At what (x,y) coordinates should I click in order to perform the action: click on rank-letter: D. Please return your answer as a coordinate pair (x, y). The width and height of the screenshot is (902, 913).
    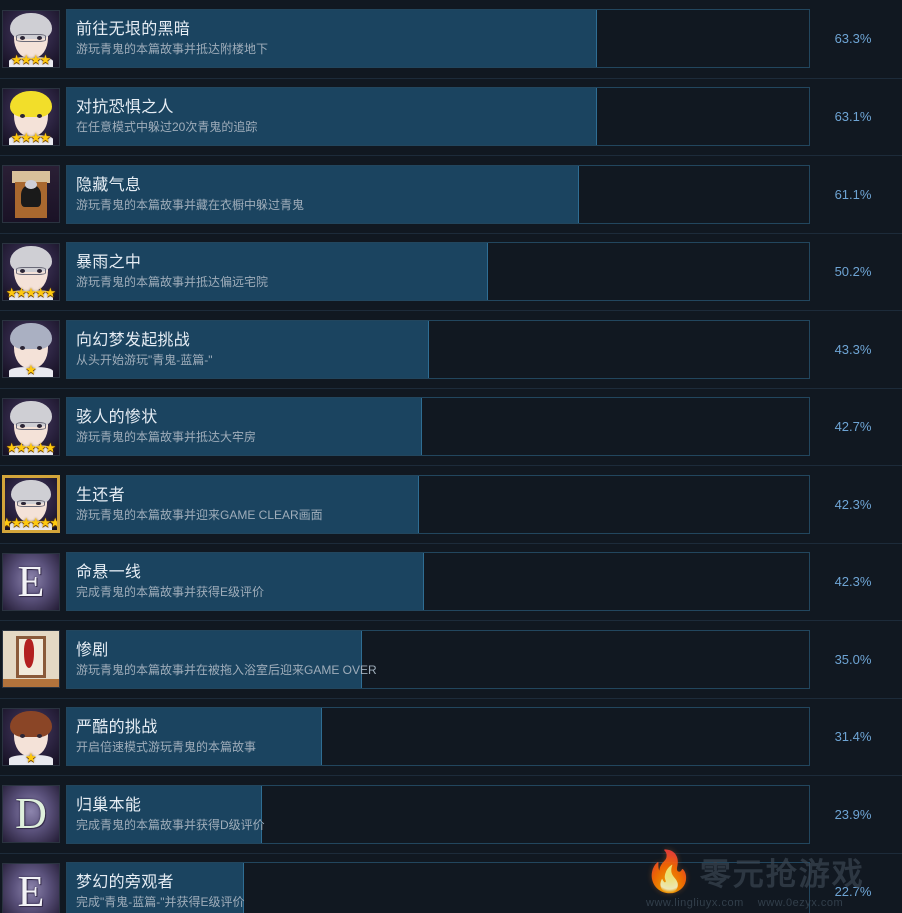
    Looking at the image, I should click on (31, 814).